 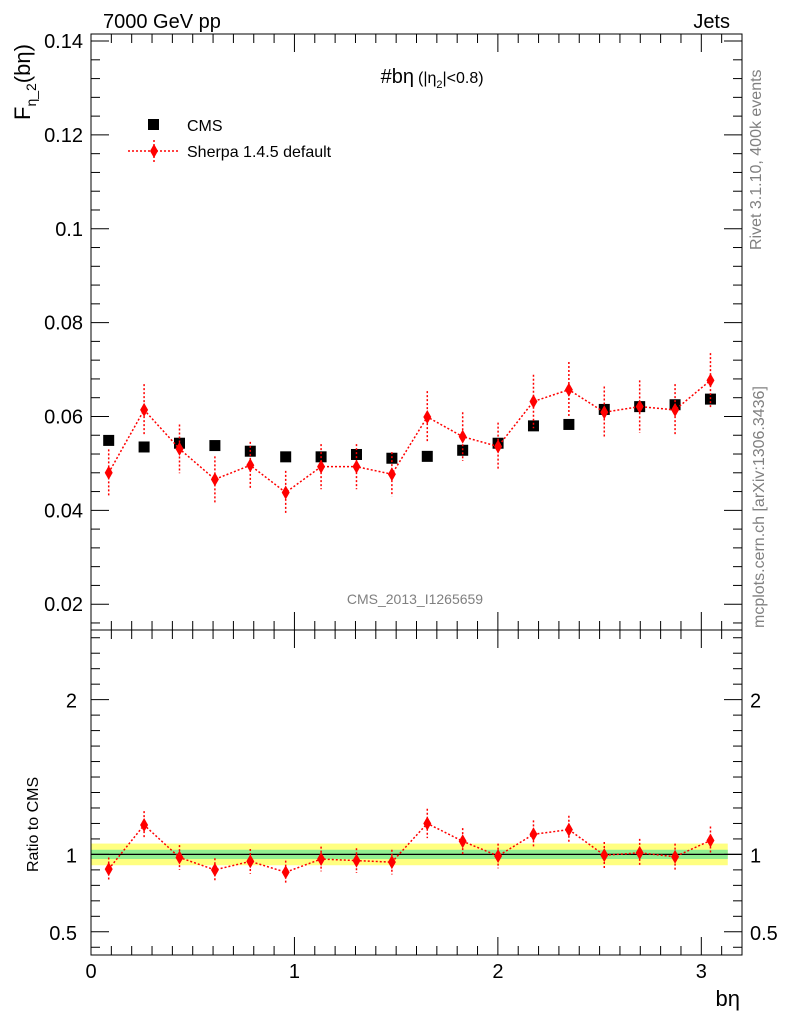 What do you see at coordinates (63, 934) in the screenshot?
I see `ratio-y-tick-label: 0.5` at bounding box center [63, 934].